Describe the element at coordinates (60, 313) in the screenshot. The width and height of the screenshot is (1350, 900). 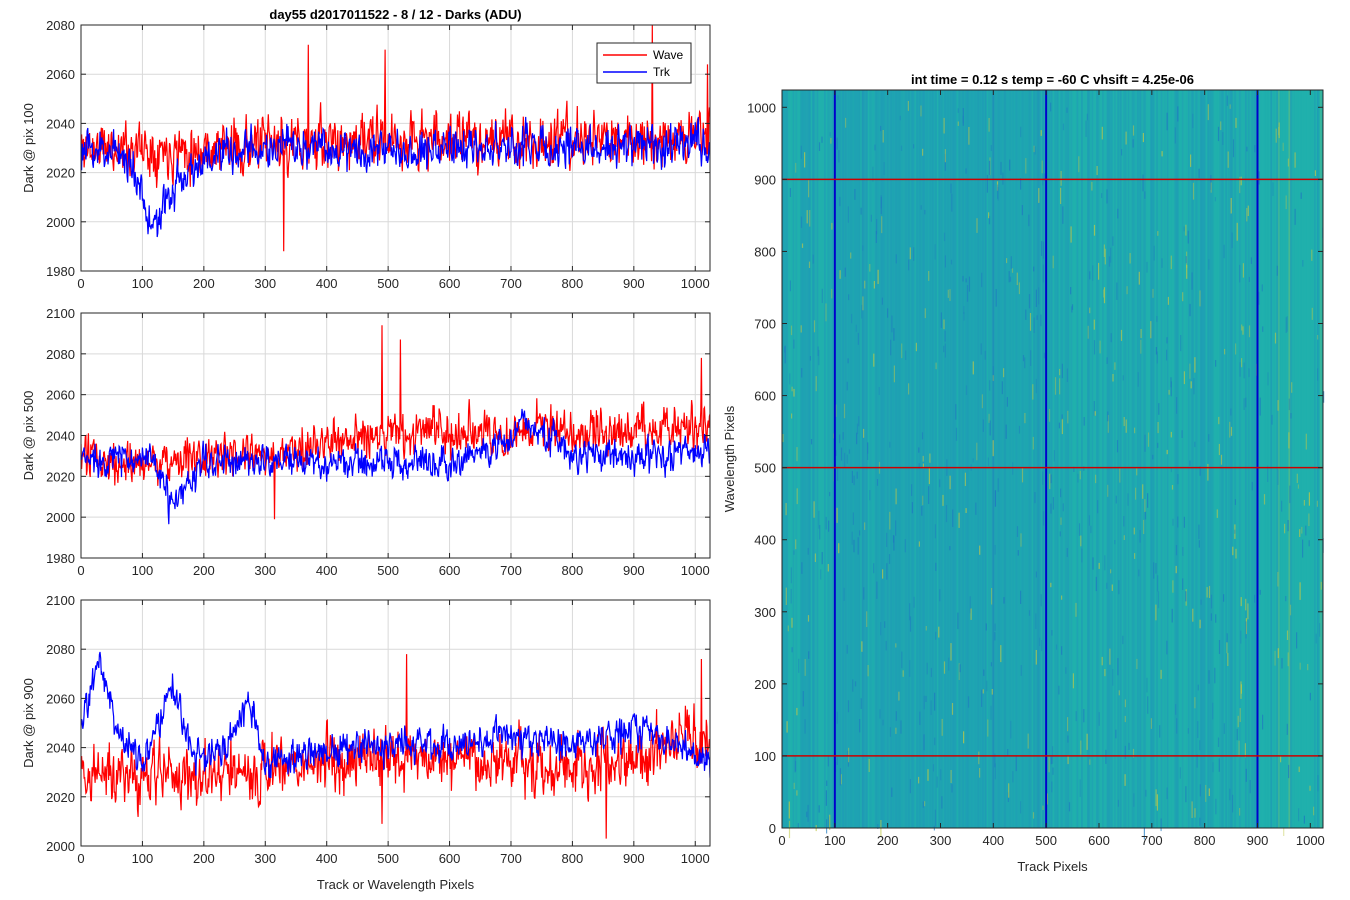
I see `y-tick-label: 2100` at that location.